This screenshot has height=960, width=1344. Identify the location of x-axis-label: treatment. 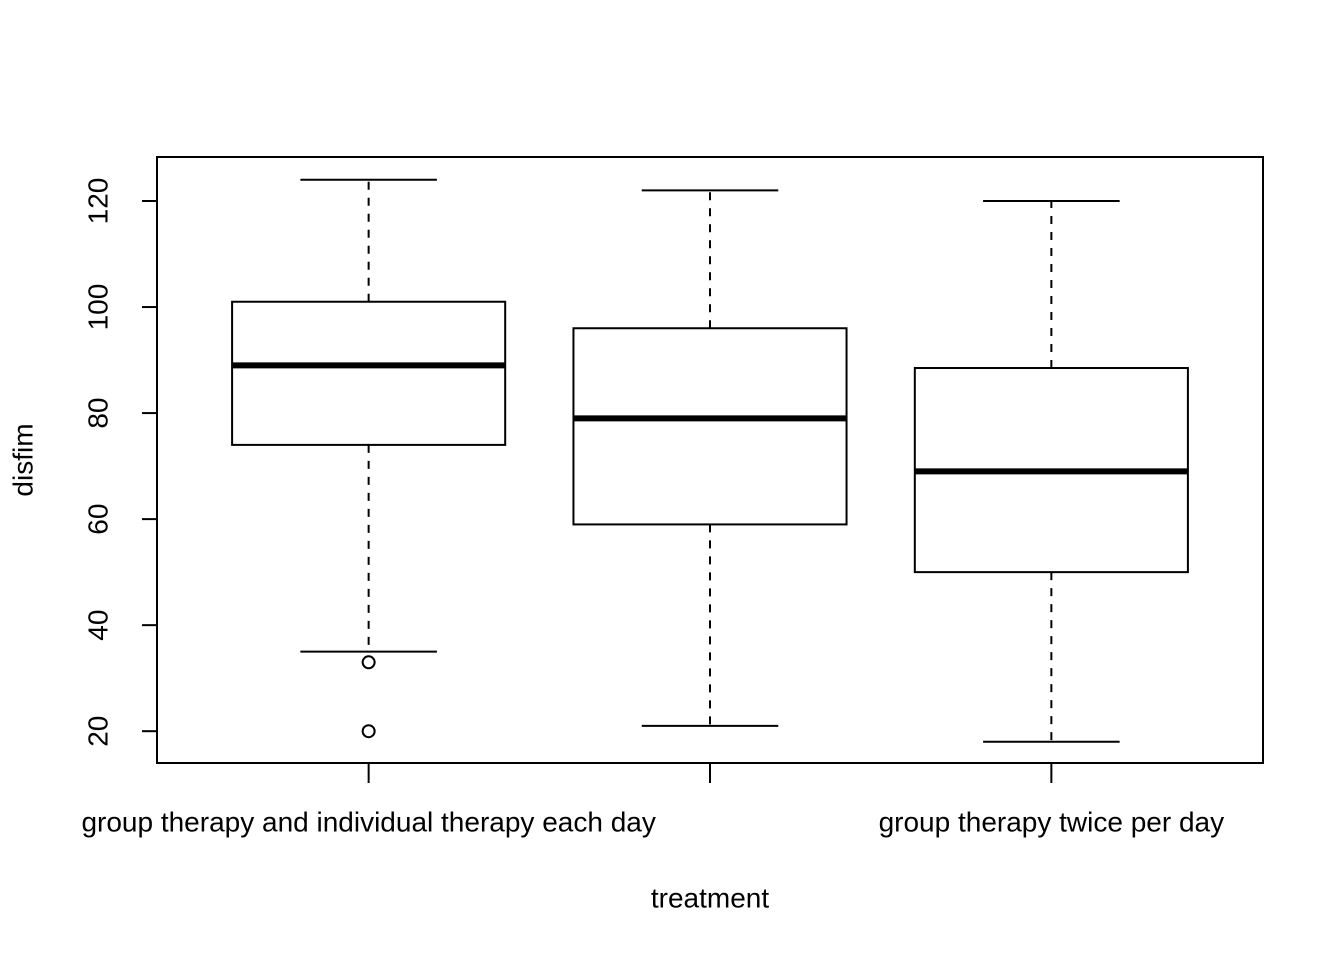
(710, 897).